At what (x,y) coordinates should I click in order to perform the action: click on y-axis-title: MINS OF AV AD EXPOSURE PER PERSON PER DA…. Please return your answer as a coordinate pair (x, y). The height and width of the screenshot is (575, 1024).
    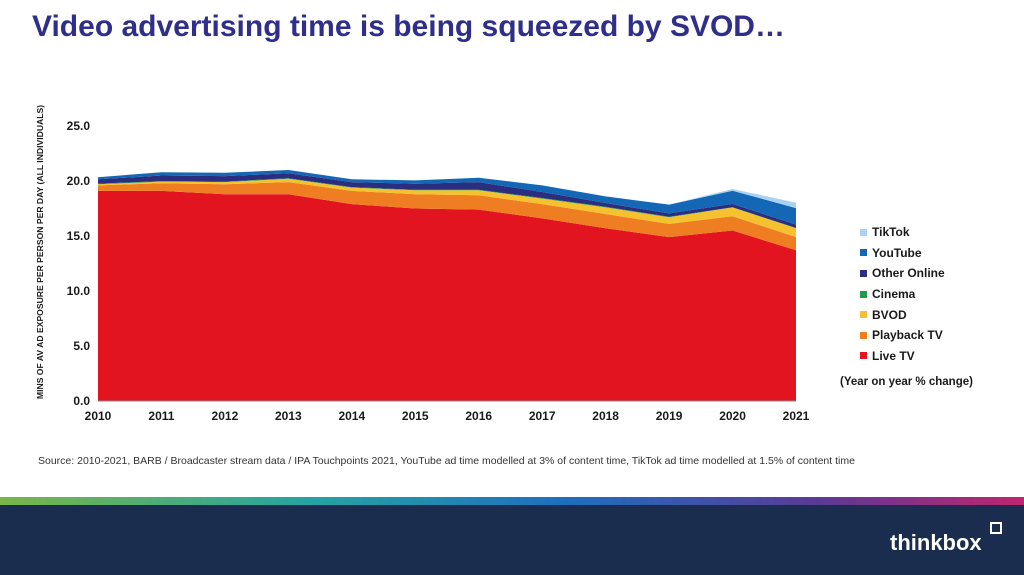
    Looking at the image, I should click on (40, 252).